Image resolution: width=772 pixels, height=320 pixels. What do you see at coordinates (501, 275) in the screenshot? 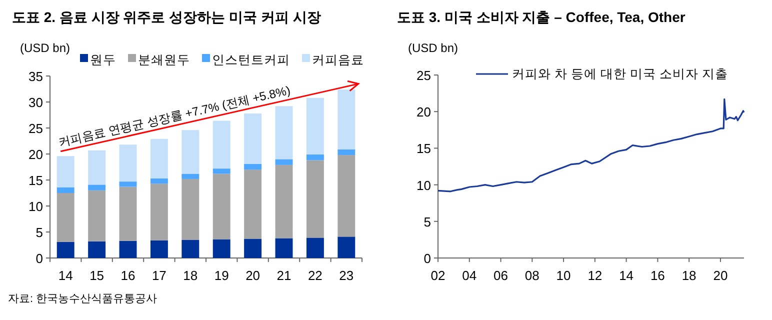
I see `x-tick-label: 06` at bounding box center [501, 275].